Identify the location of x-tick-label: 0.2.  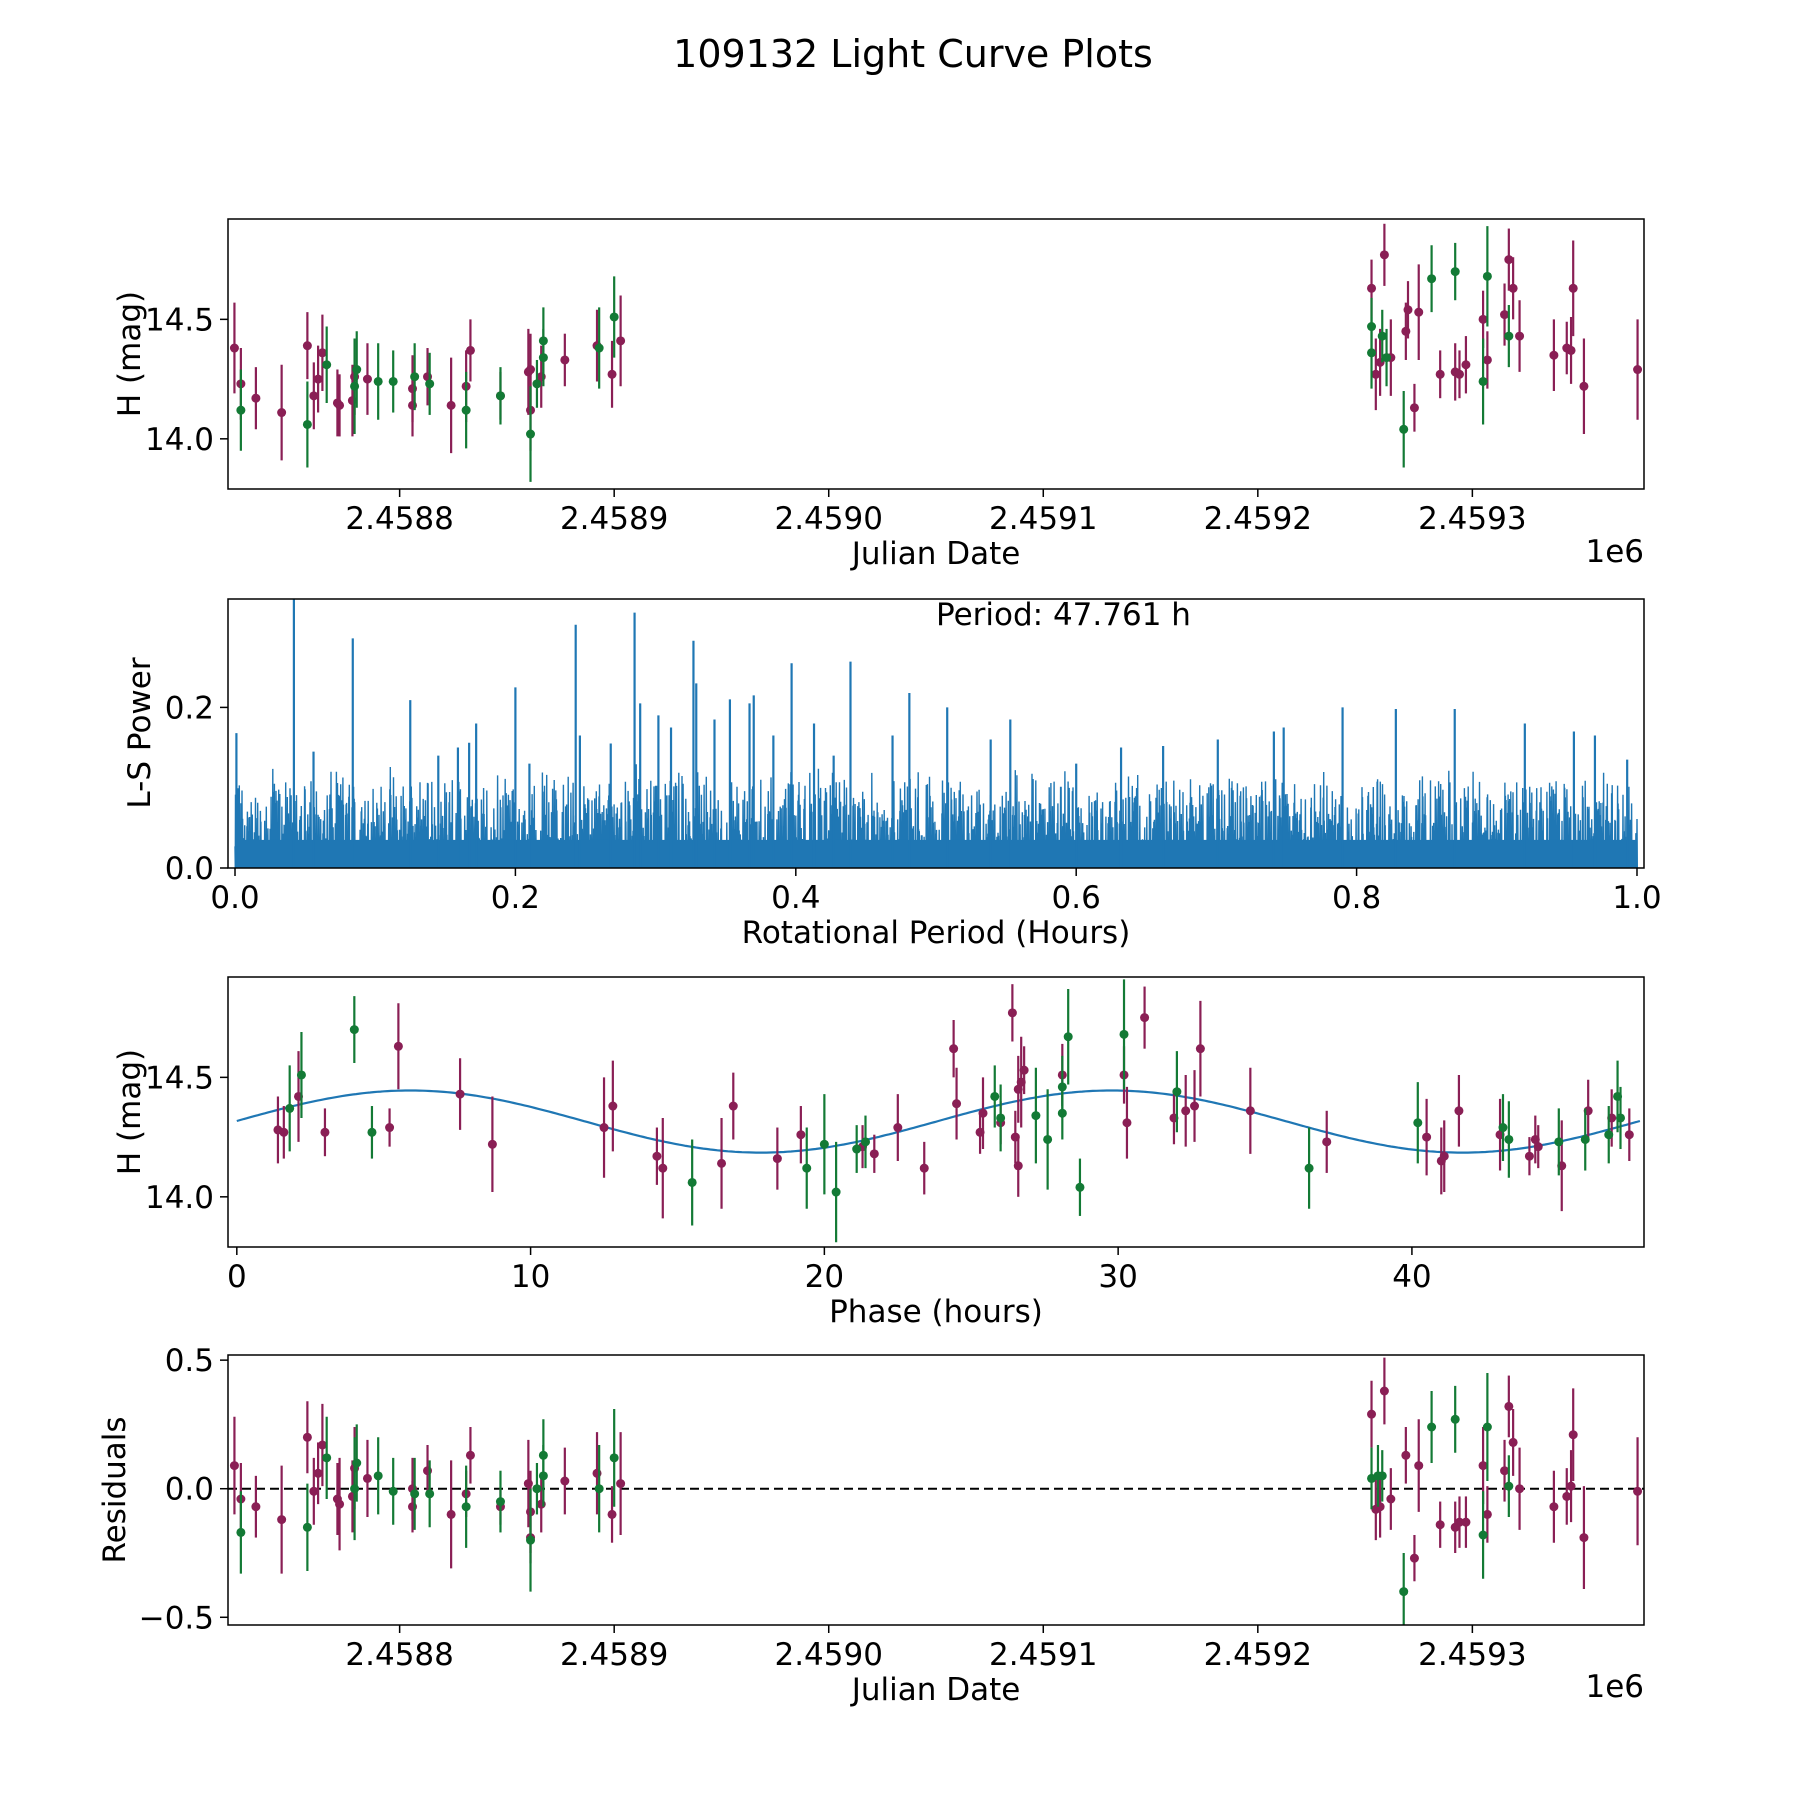
(515, 898).